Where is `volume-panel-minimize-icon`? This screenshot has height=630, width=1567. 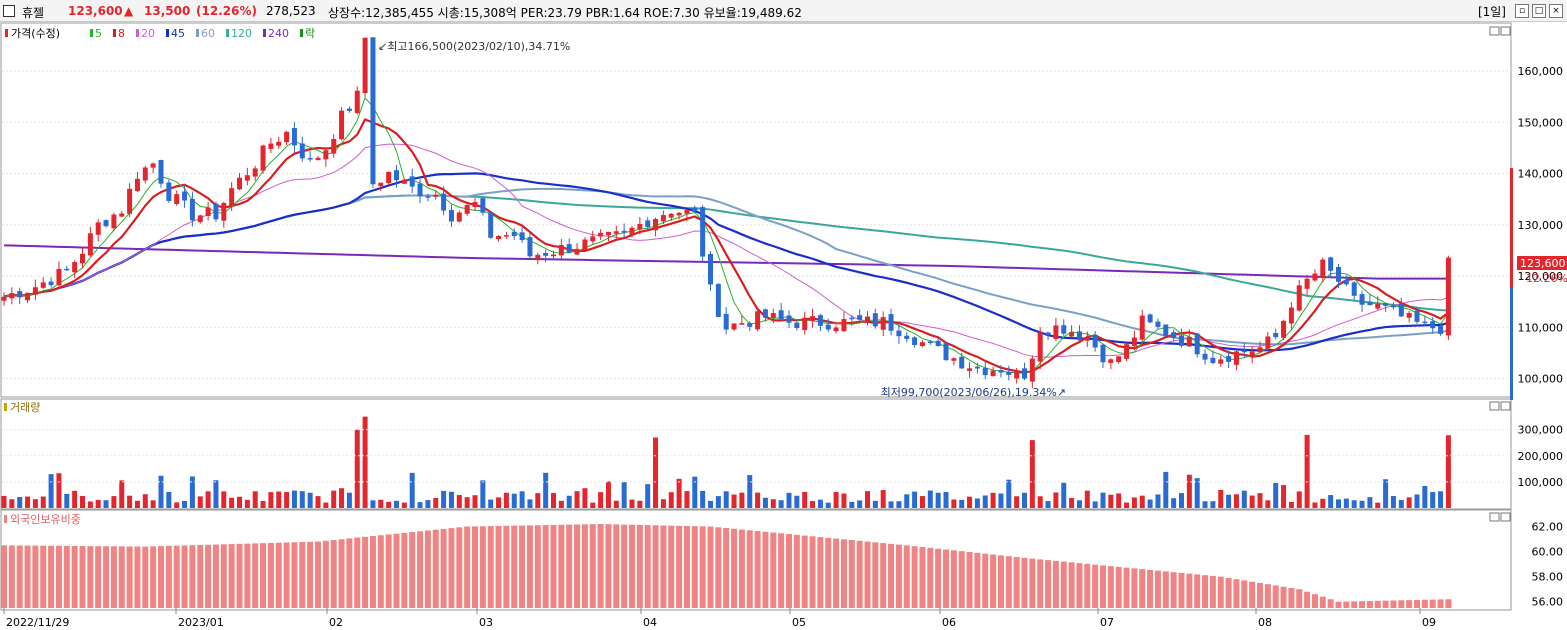 volume-panel-minimize-icon is located at coordinates (1494, 406).